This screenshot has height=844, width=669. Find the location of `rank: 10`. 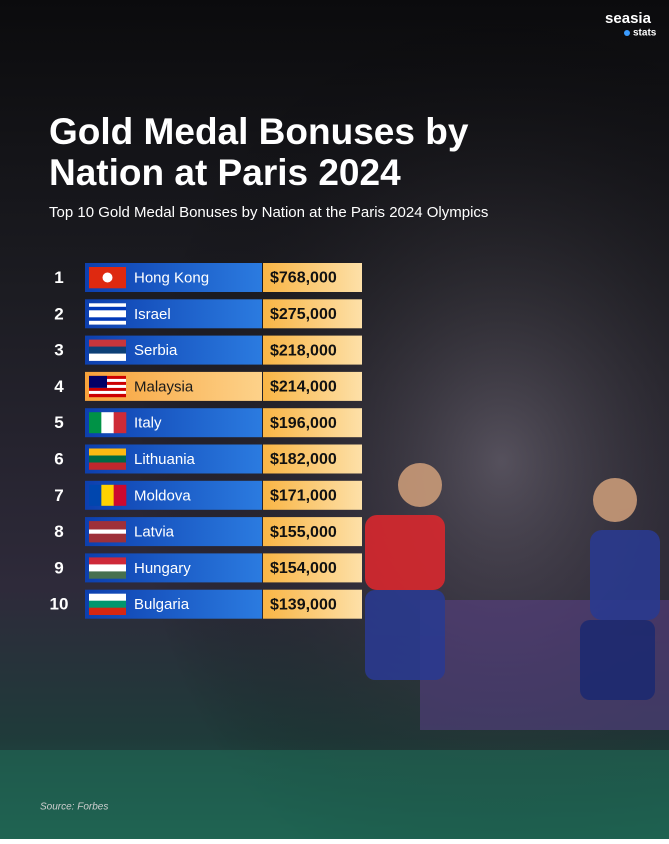

rank: 10 is located at coordinates (59, 604).